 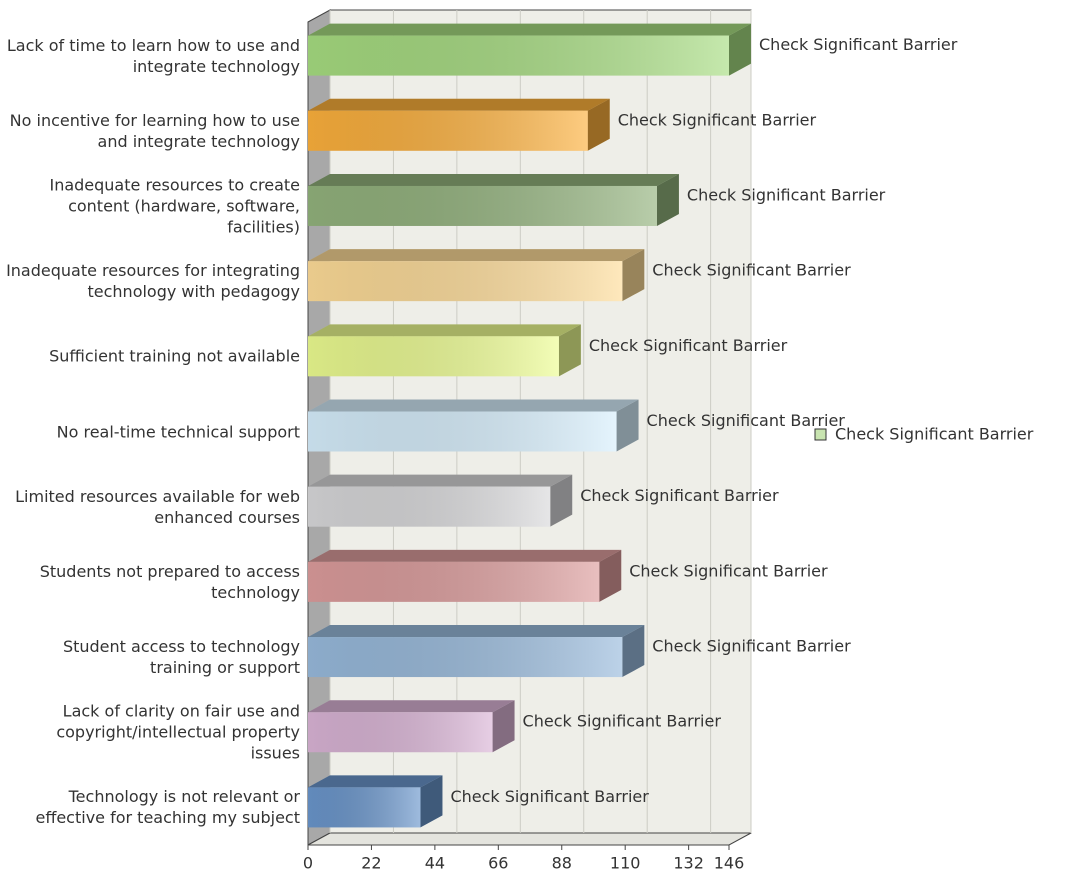 What do you see at coordinates (529, 839) in the screenshot?
I see `floor` at bounding box center [529, 839].